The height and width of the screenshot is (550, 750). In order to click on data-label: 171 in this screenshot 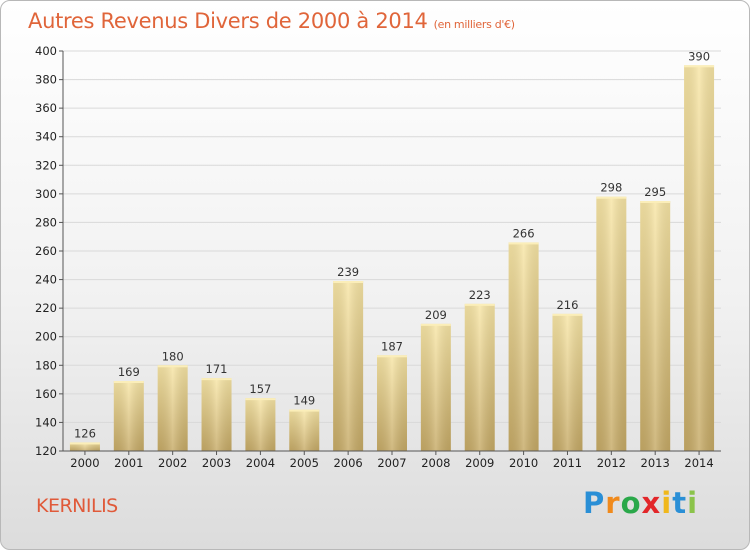, I will do `click(217, 369)`.